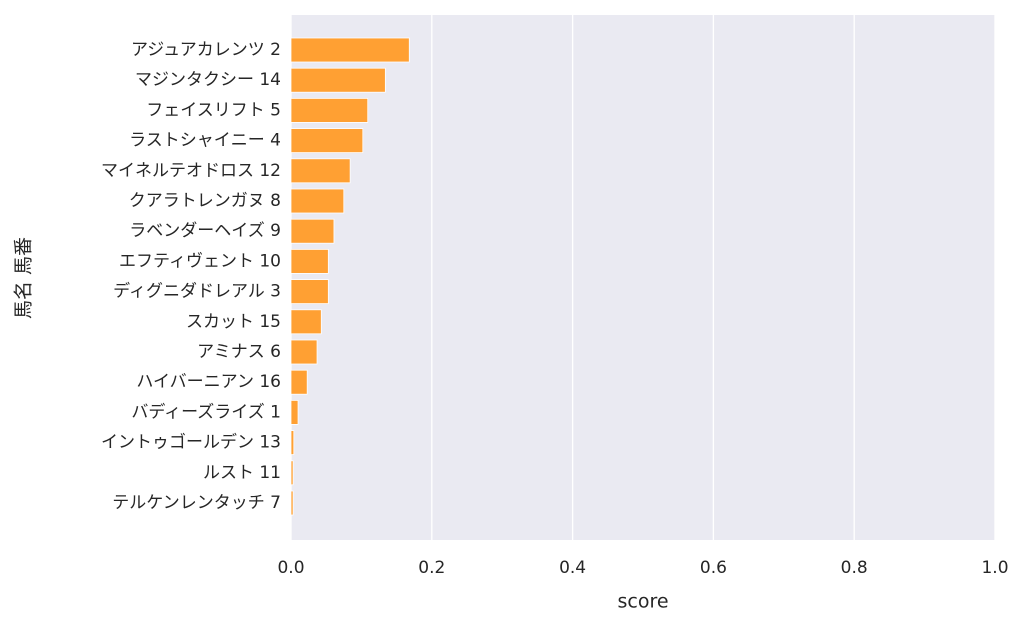  What do you see at coordinates (431, 568) in the screenshot?
I see `x-tick-label: 0.2` at bounding box center [431, 568].